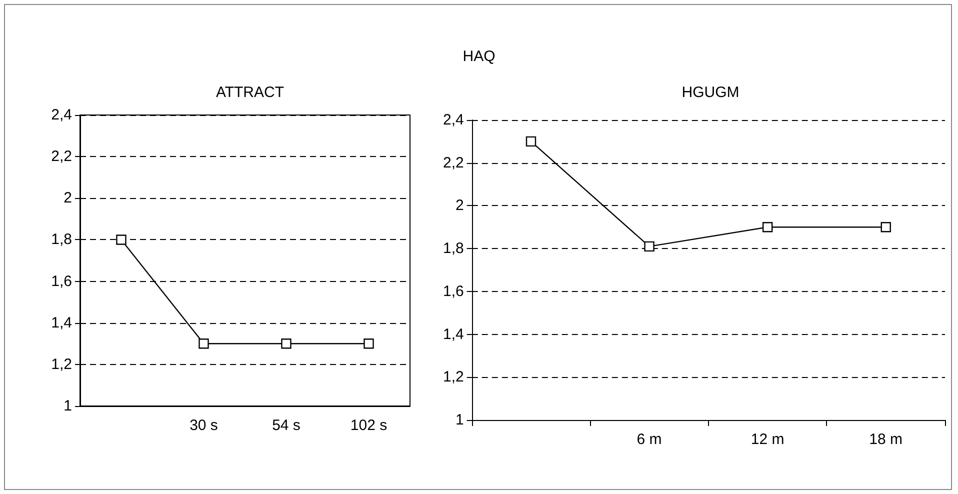 This screenshot has width=958, height=494. I want to click on chart-title: HGUGM, so click(711, 92).